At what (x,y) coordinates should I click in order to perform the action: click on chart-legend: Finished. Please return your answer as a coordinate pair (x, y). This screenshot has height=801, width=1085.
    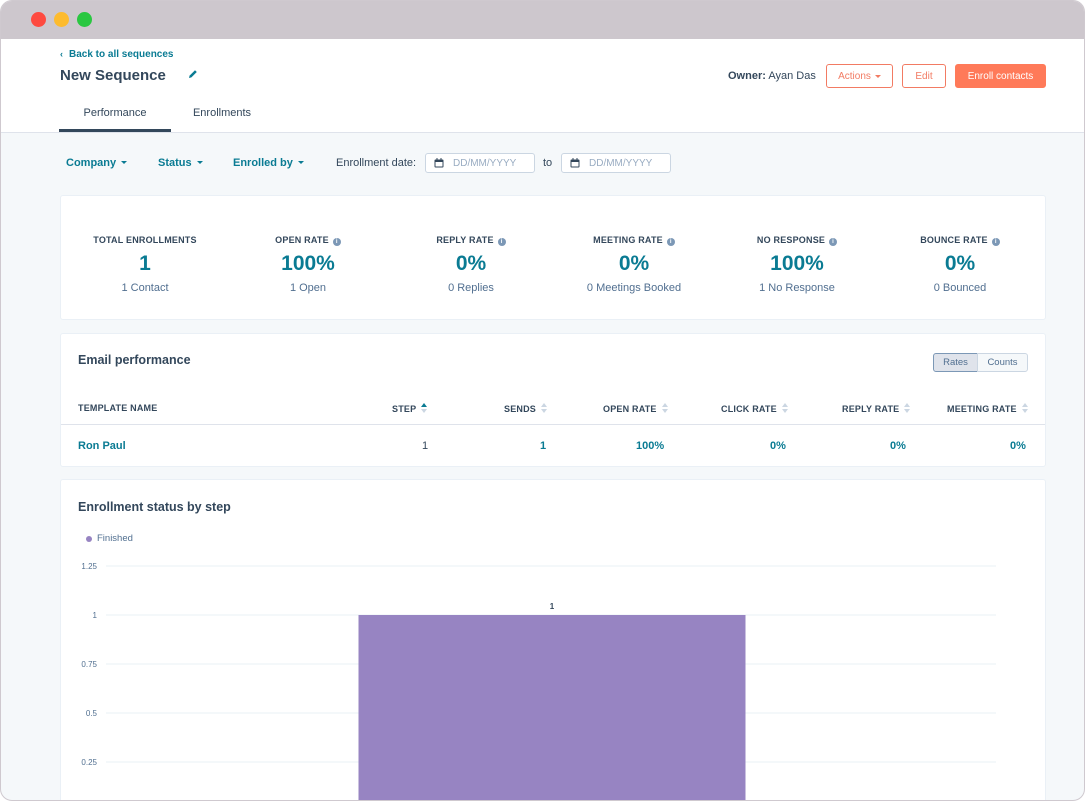
    Looking at the image, I should click on (109, 538).